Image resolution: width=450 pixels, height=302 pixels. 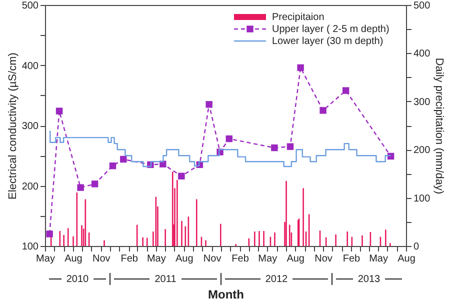 I want to click on x-axis-title: Month, so click(x=226, y=295).